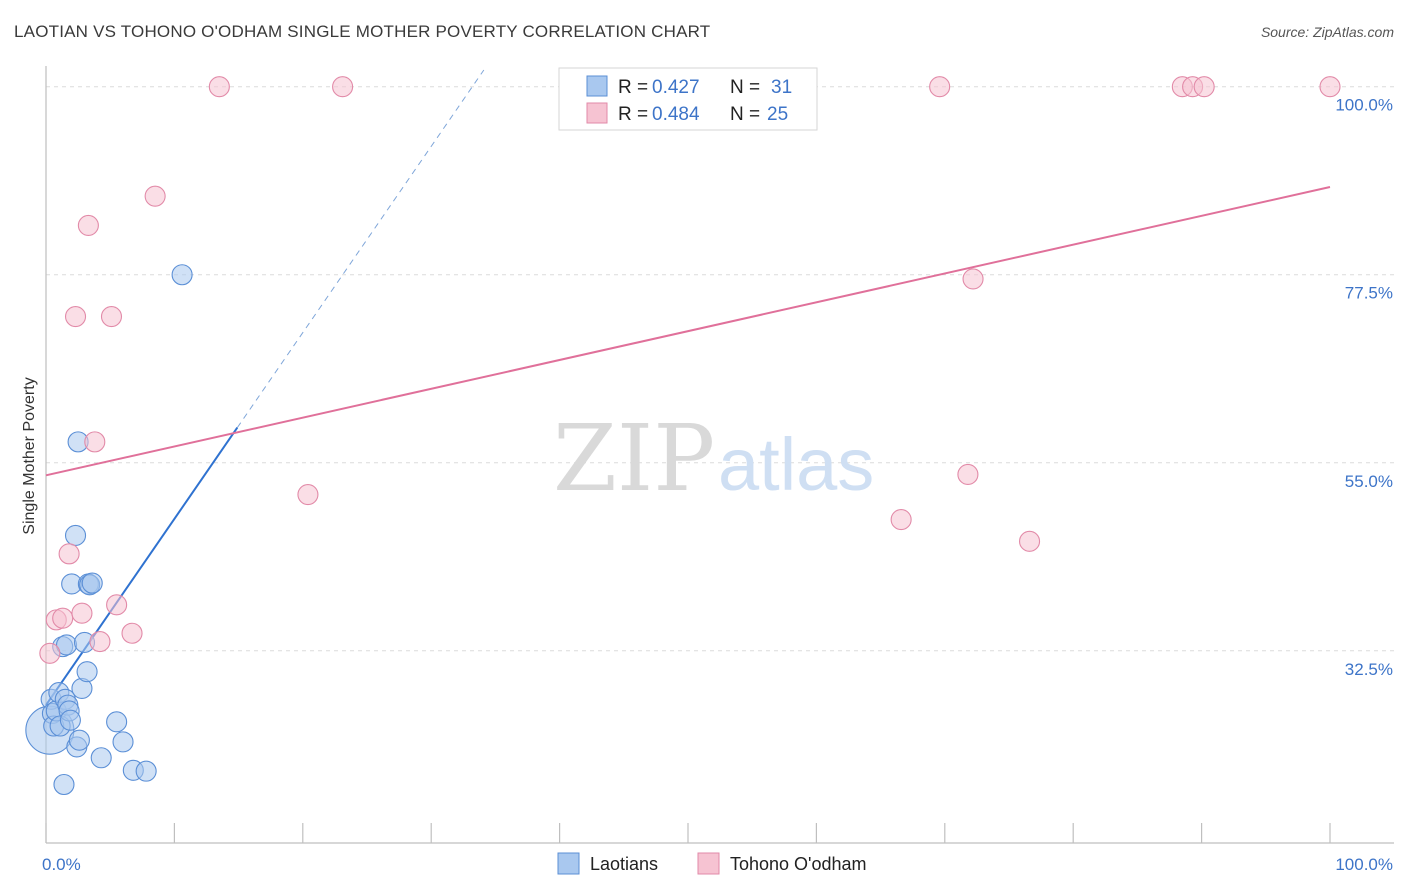  I want to click on x-tick-label: 0.0%, so click(61, 864).